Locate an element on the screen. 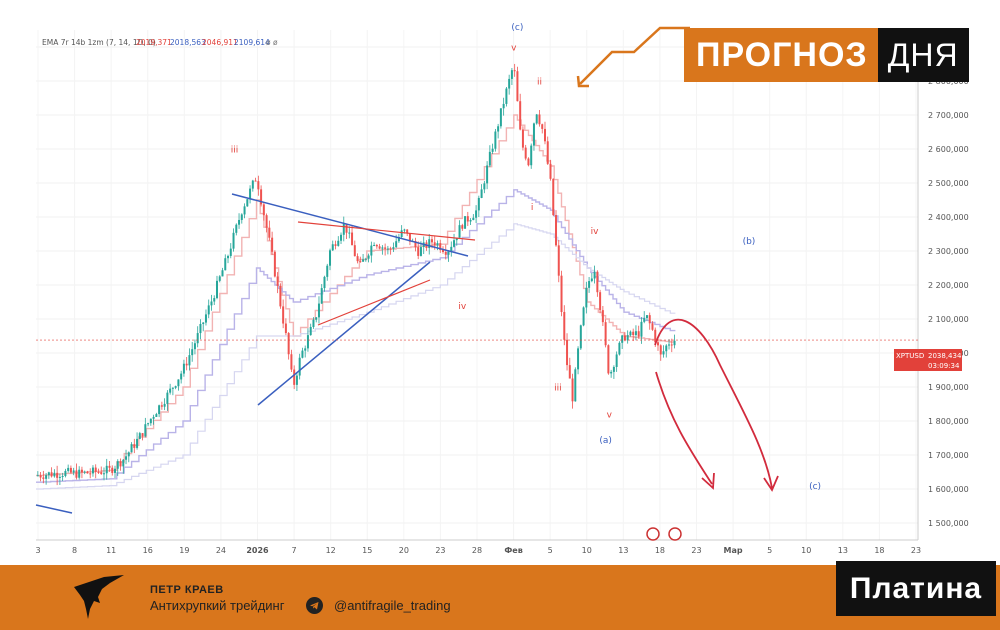  wave-label: v is located at coordinates (610, 416).